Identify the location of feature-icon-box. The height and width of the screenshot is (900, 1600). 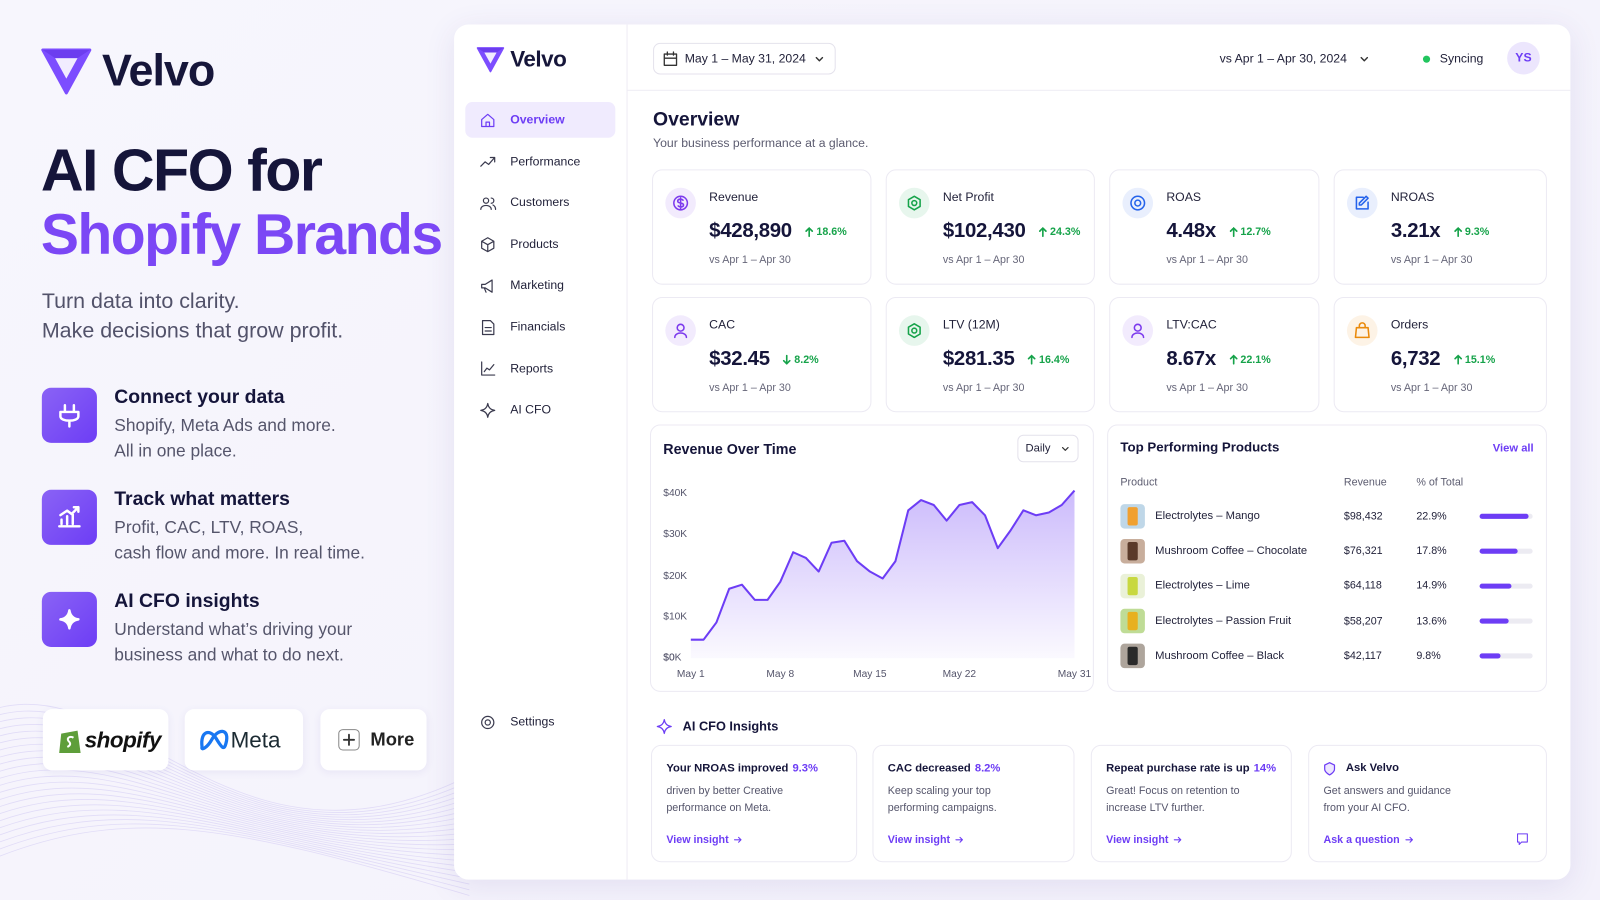
(69, 517).